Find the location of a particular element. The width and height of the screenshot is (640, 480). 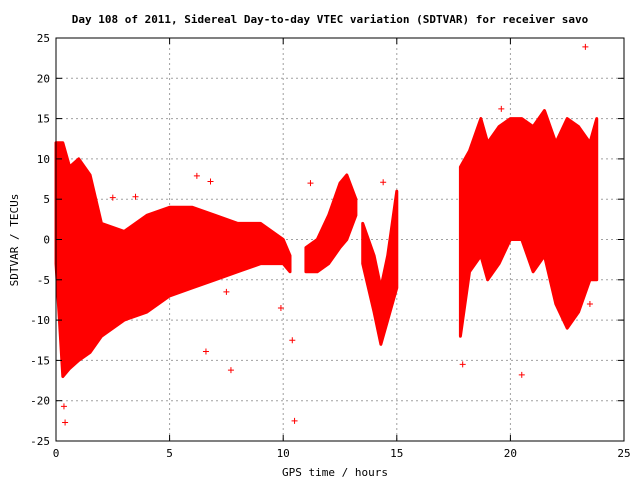

x-tick-label: 20 is located at coordinates (510, 453).